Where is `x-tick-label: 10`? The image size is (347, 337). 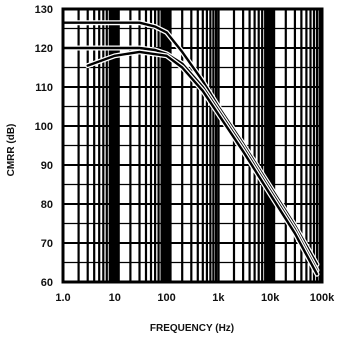
x-tick-label: 10 is located at coordinates (115, 298).